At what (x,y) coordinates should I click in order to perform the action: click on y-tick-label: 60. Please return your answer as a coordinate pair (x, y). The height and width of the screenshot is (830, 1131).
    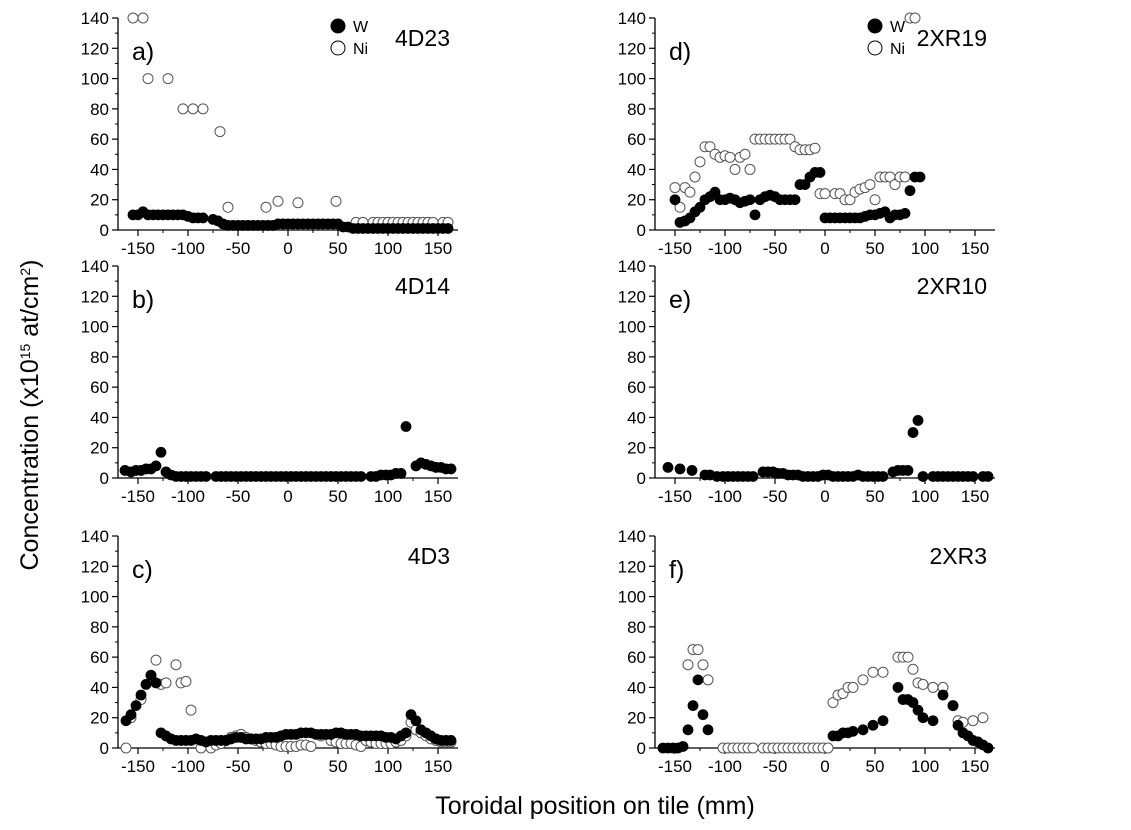
    Looking at the image, I should click on (99, 387).